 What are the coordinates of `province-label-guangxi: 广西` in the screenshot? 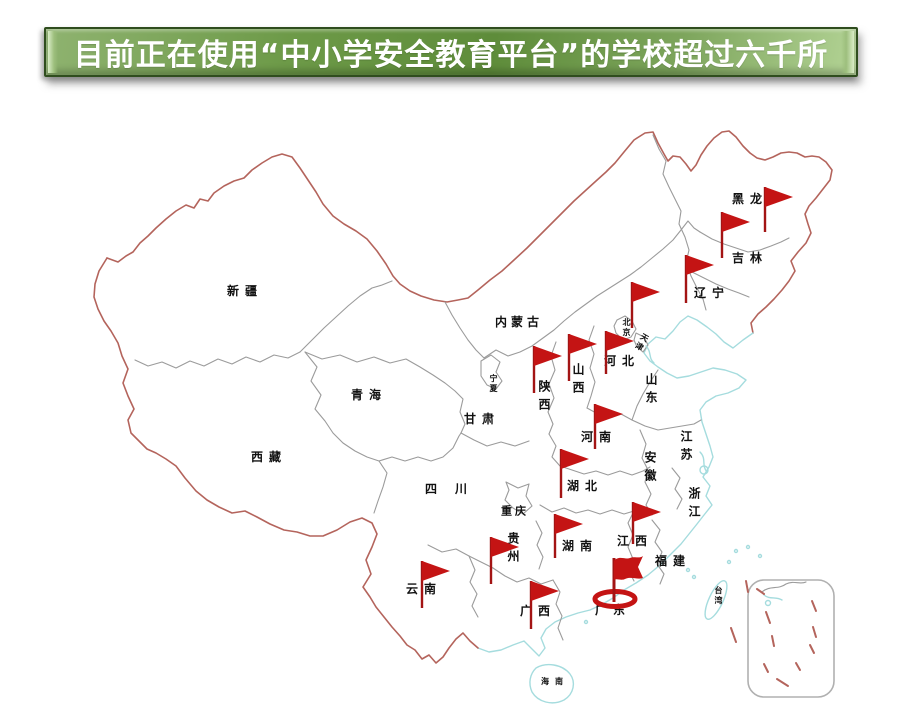 It's located at (538, 611).